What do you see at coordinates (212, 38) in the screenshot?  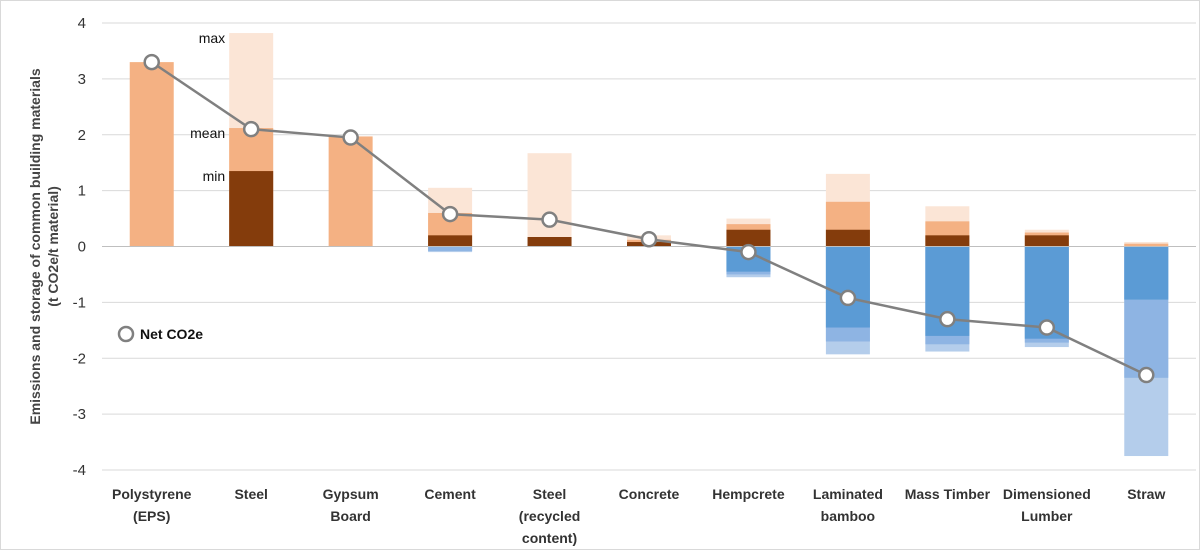 I see `annotation-max: max` at bounding box center [212, 38].